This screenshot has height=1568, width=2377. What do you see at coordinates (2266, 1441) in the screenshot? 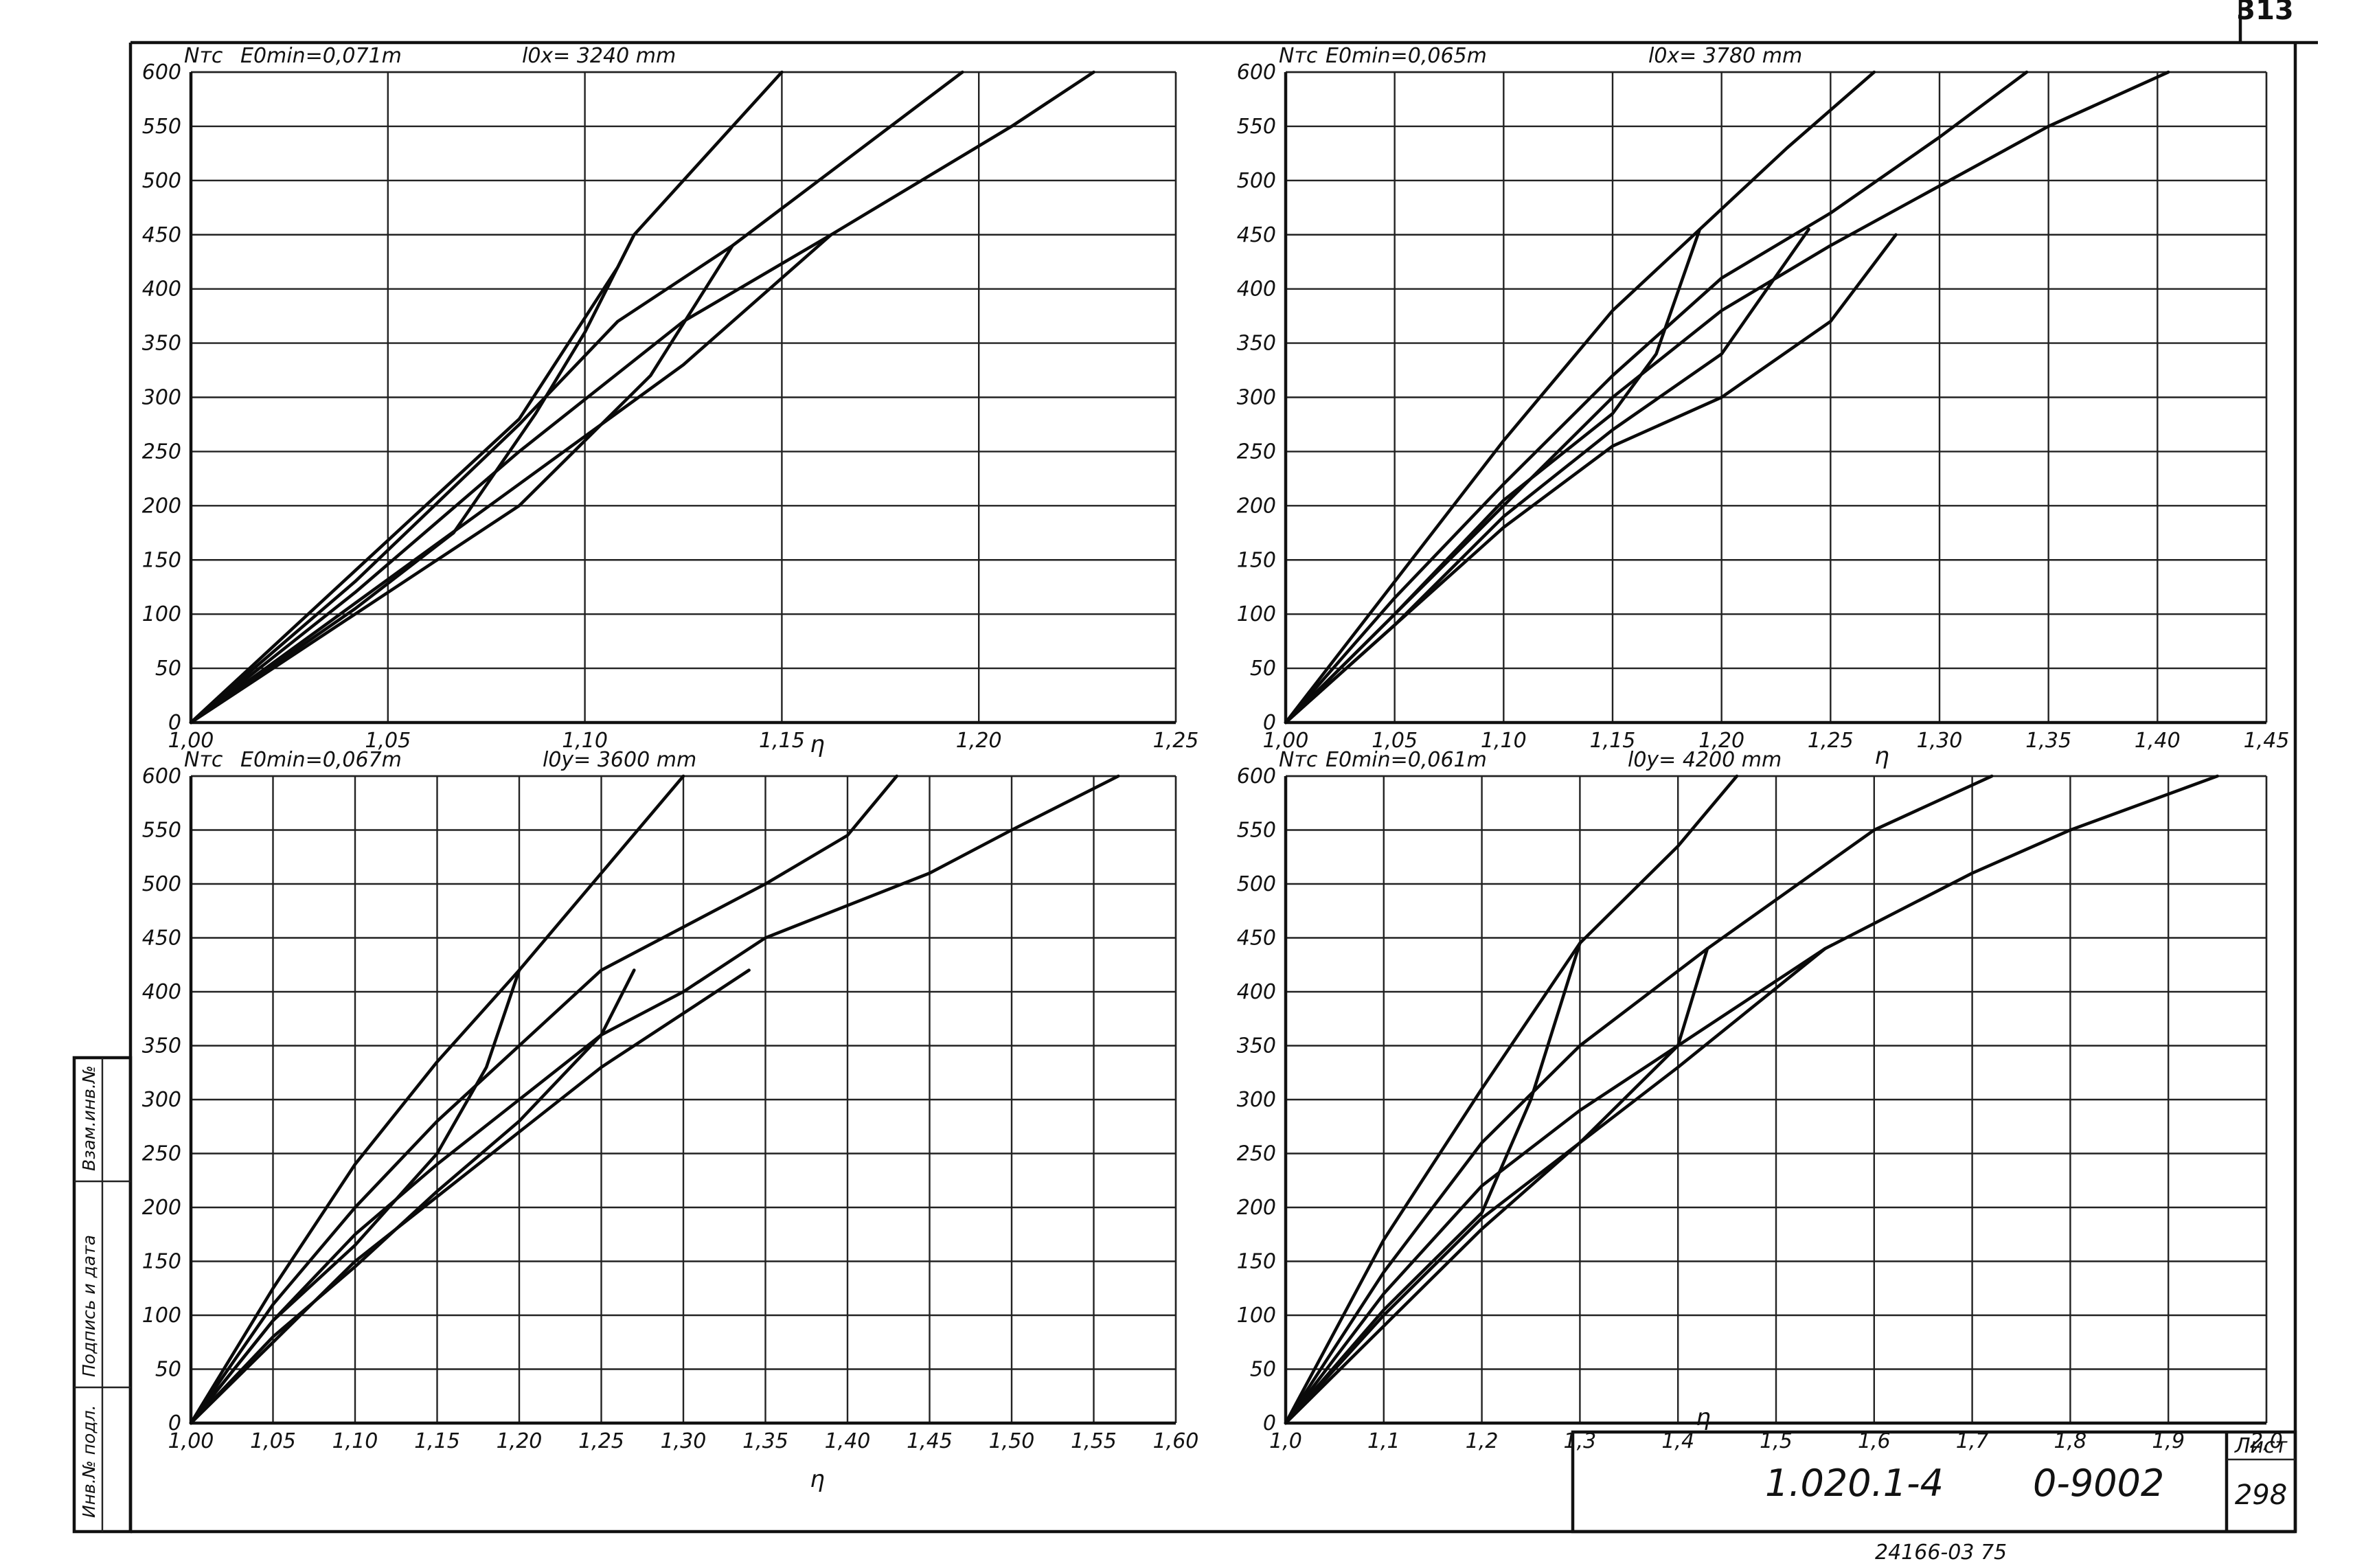
I see `x-tick-label: 2,0` at bounding box center [2266, 1441].